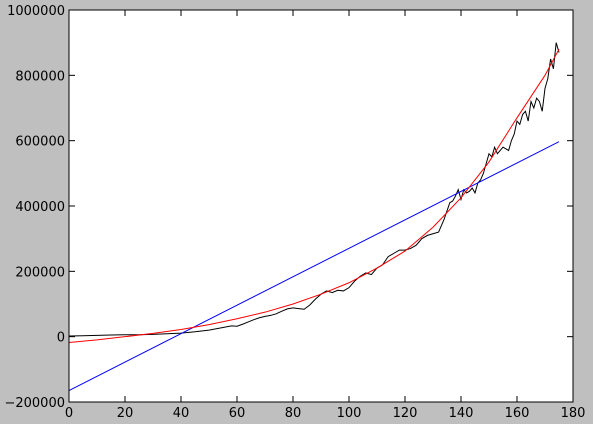  Describe the element at coordinates (293, 413) in the screenshot. I see `x-tick-label: 80` at that location.